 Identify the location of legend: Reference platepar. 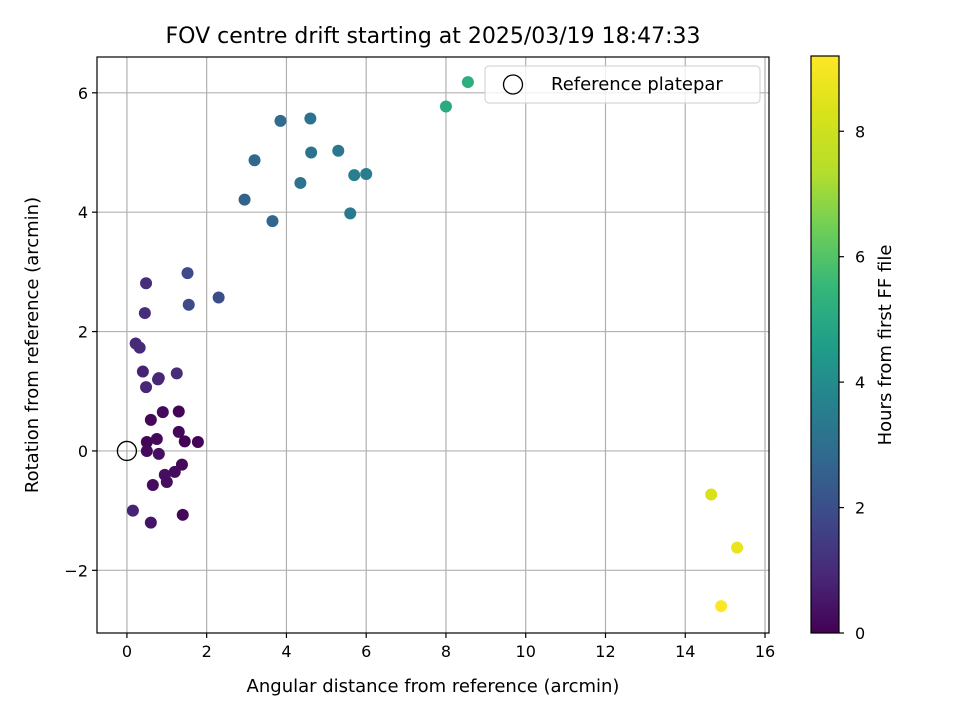
(622, 84).